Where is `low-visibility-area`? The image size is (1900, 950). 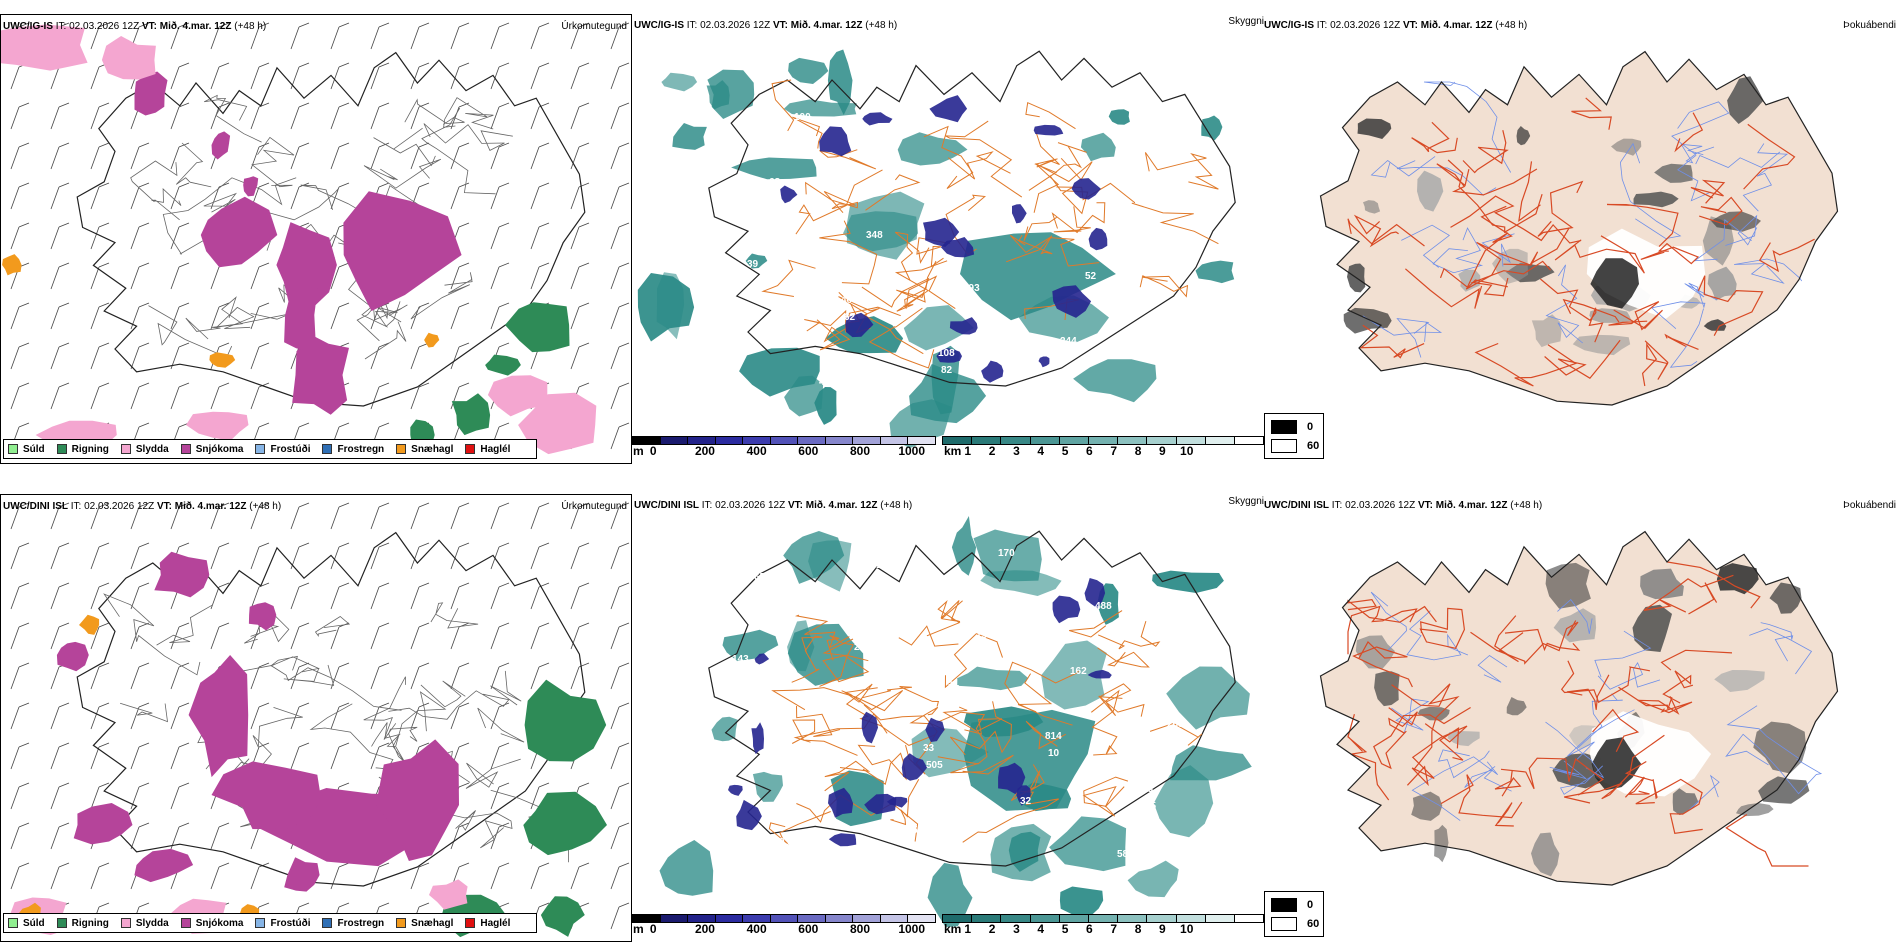 low-visibility-area is located at coordinates (840, 82).